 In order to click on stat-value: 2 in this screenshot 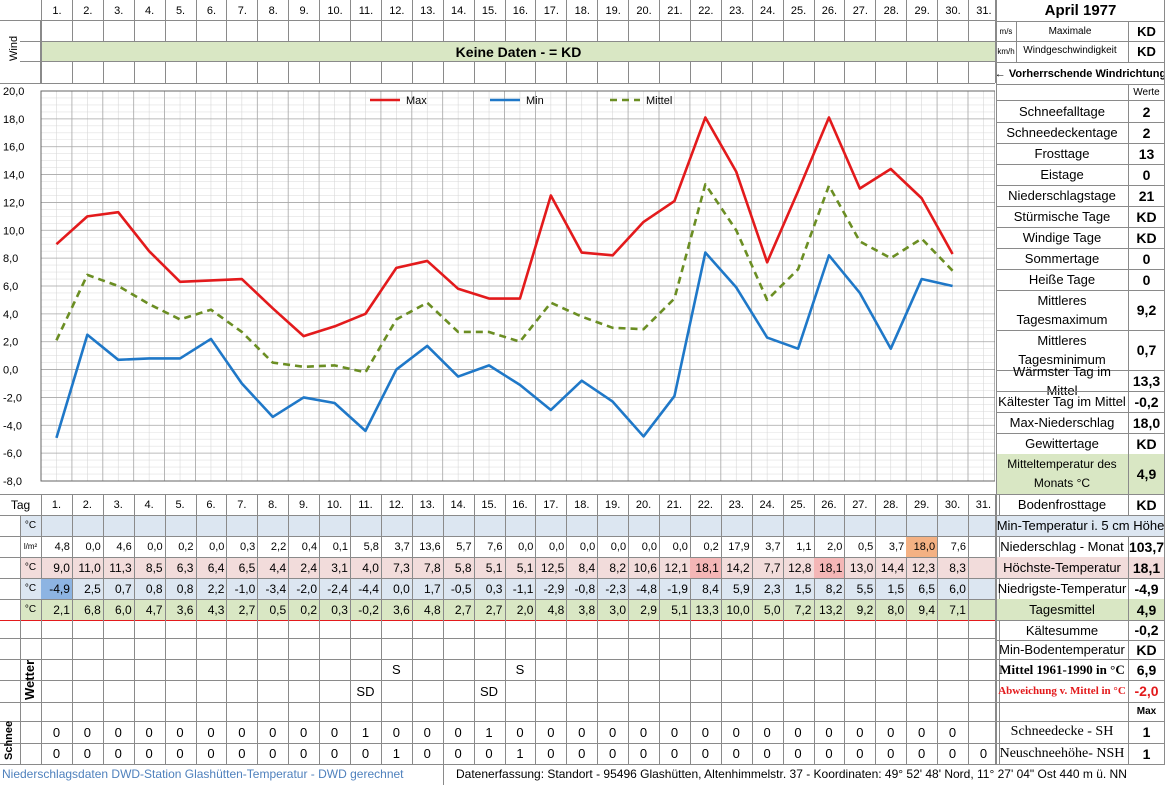, I will do `click(1146, 132)`.